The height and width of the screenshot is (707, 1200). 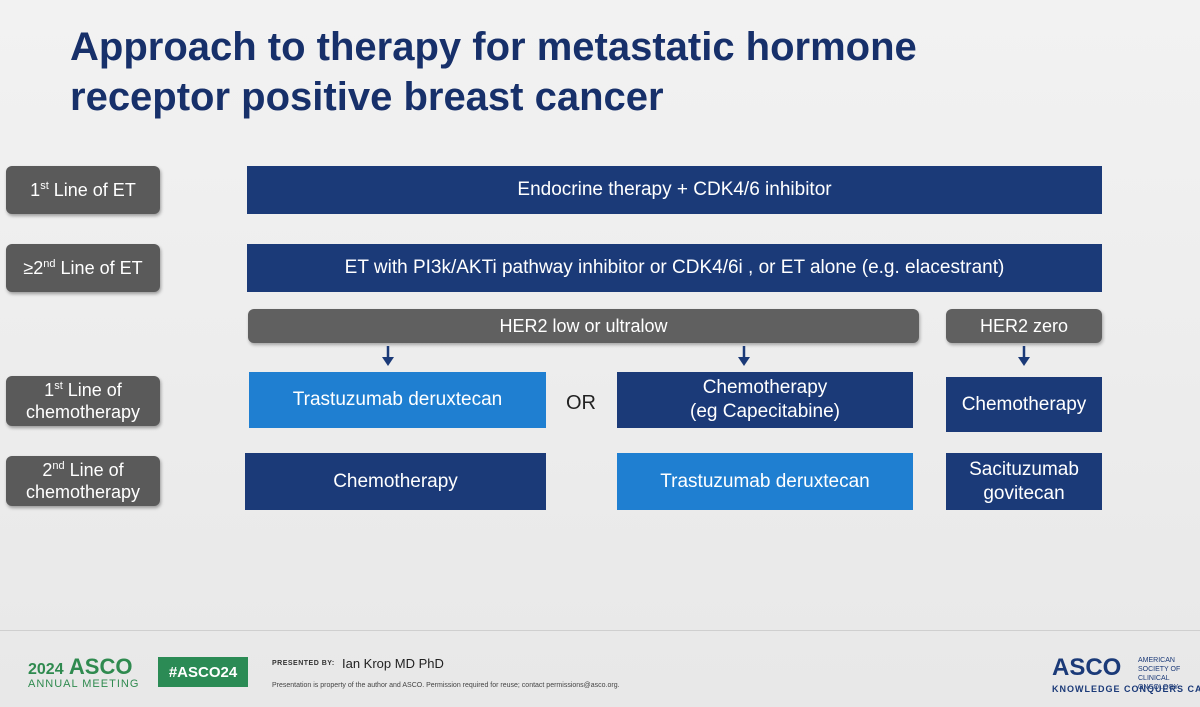 What do you see at coordinates (303, 663) in the screenshot?
I see `presented-by-label: PRESENTED BY:` at bounding box center [303, 663].